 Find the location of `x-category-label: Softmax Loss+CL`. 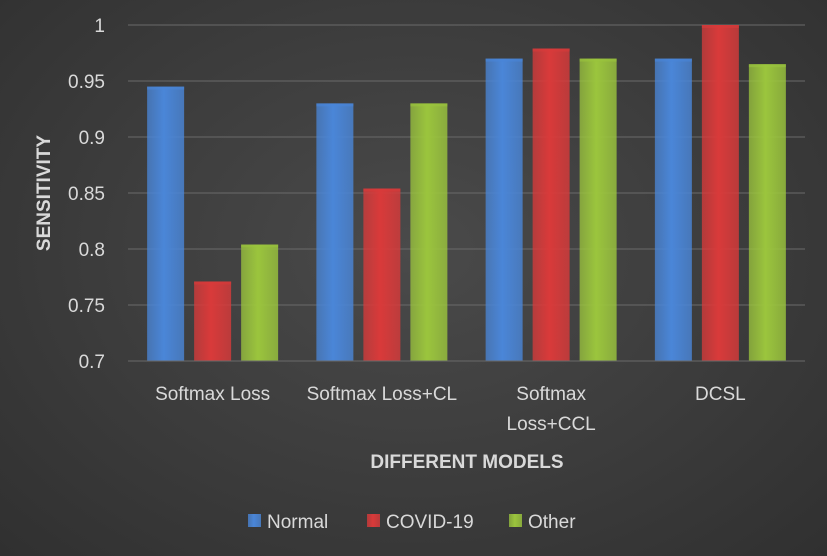

x-category-label: Softmax Loss+CL is located at coordinates (382, 394).